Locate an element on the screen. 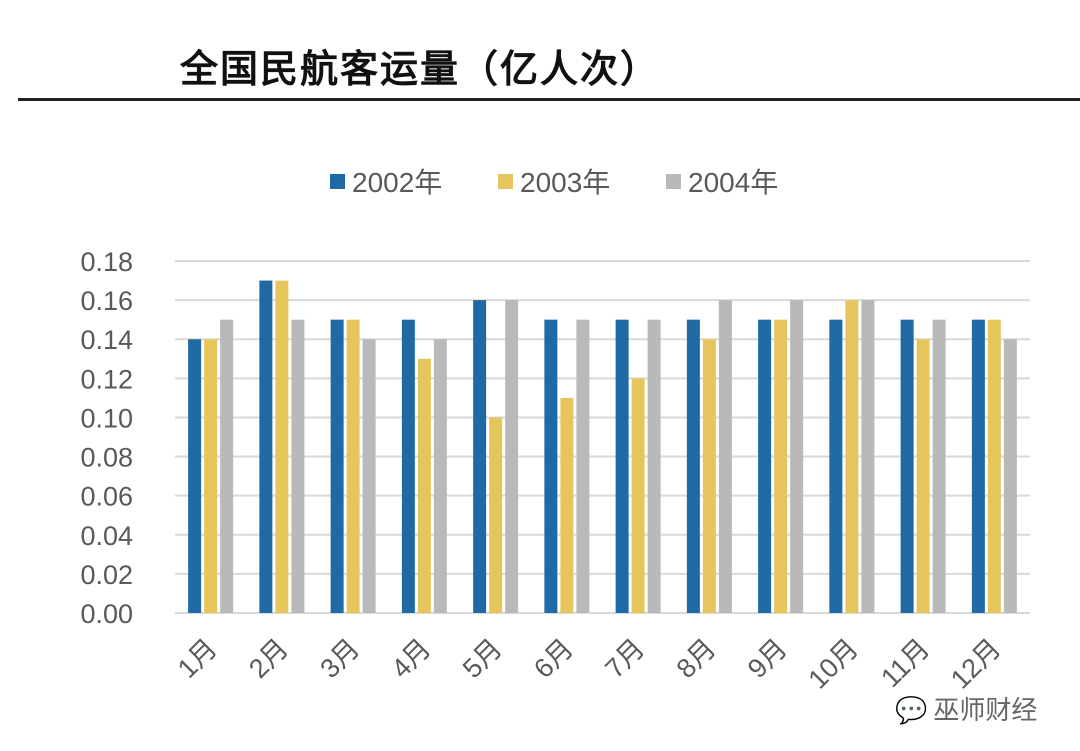  bar-2002年-2月 is located at coordinates (266, 446).